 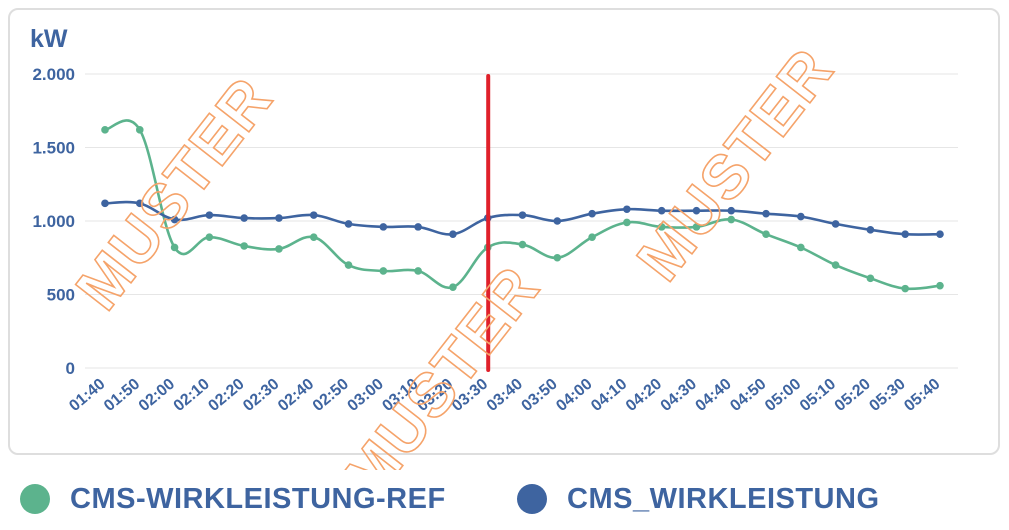 I want to click on x-tick-label: 04:10, so click(x=609, y=395).